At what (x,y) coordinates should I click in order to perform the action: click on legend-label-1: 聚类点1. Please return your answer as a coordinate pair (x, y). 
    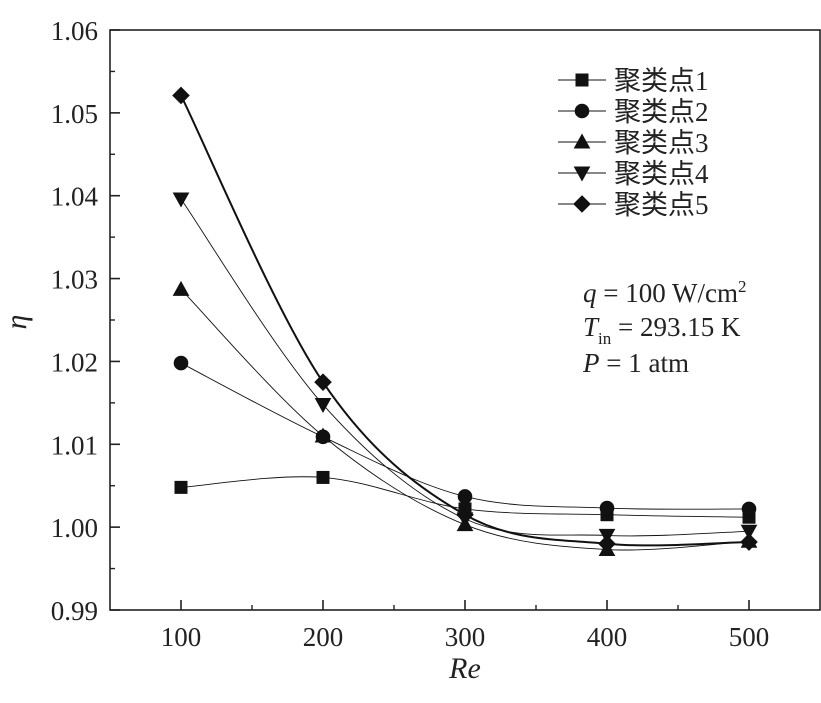
    Looking at the image, I should click on (661, 81).